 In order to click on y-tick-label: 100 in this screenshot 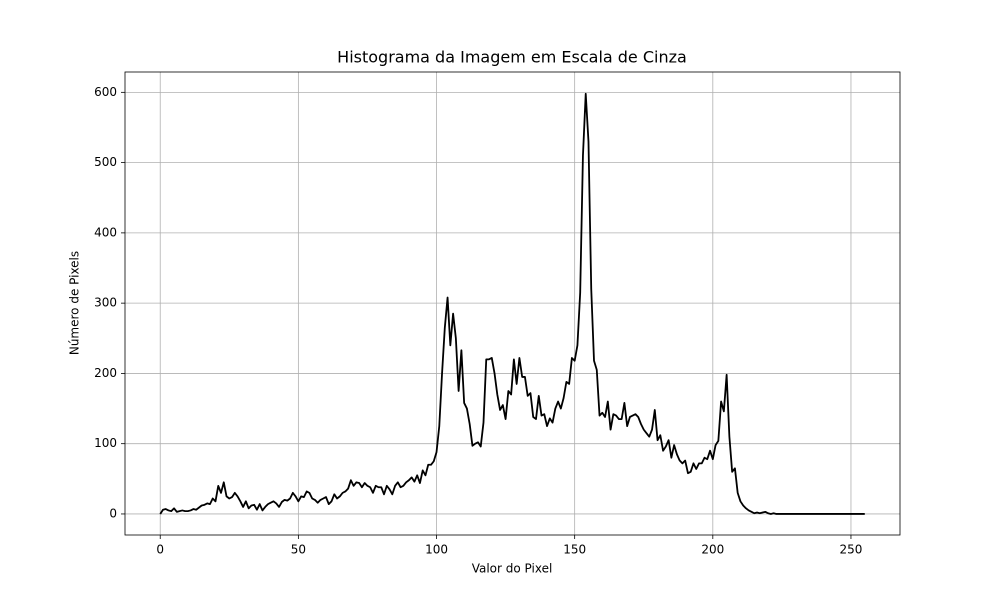, I will do `click(105, 443)`.